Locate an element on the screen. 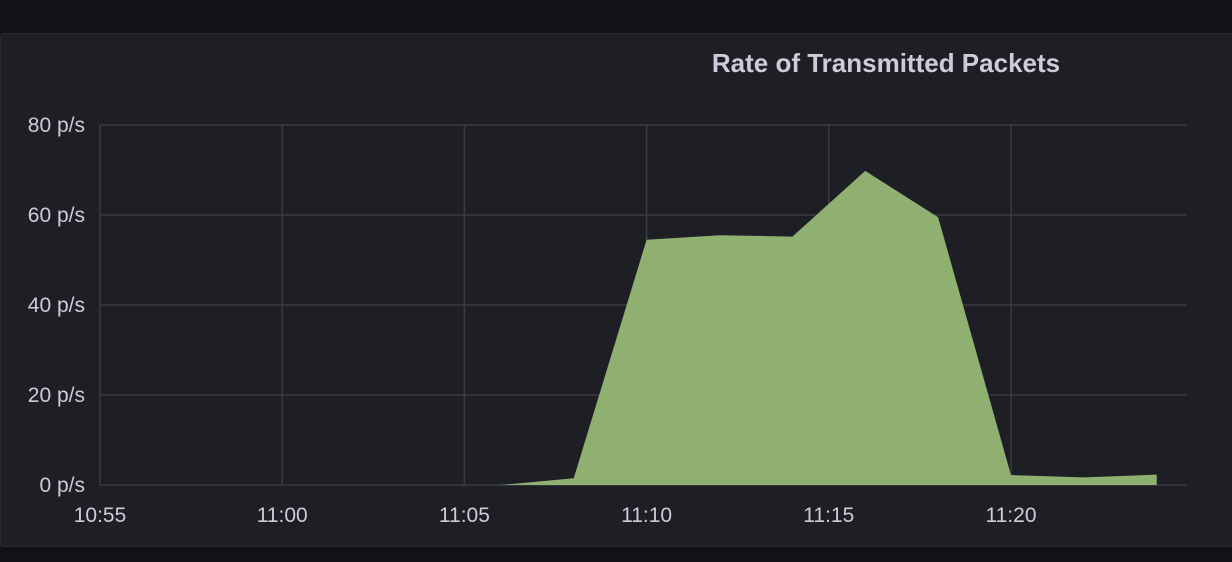  y-tick-label: 60 p/s is located at coordinates (56, 215).